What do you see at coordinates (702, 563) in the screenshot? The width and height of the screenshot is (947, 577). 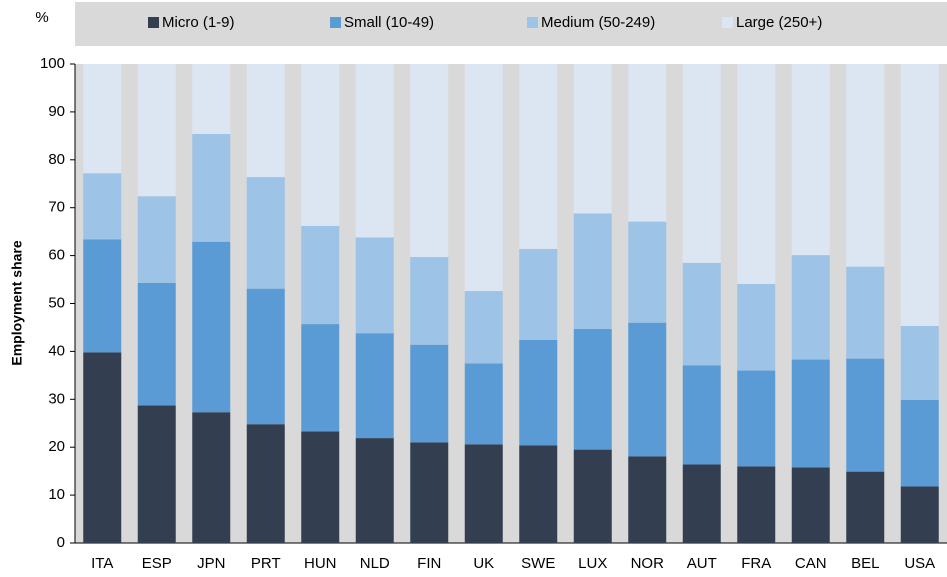 I see `x-tick-label: AUT` at bounding box center [702, 563].